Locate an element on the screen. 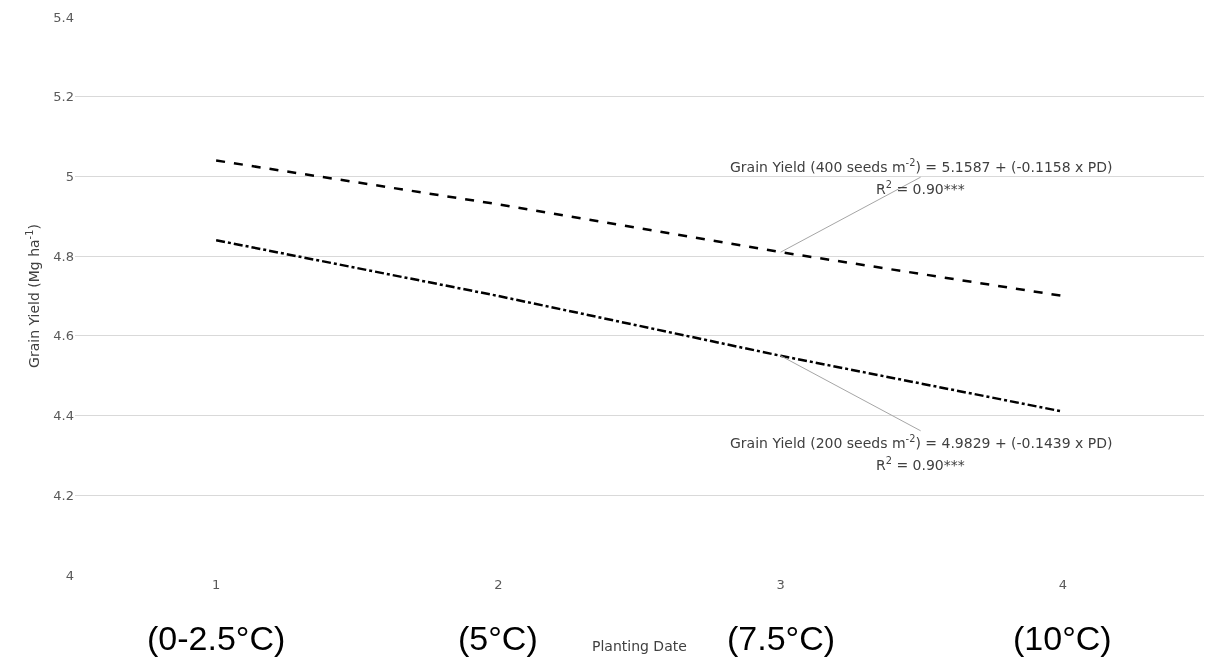 Image resolution: width=1219 pixels, height=670 pixels. x-tick-label: 2 is located at coordinates (498, 584).